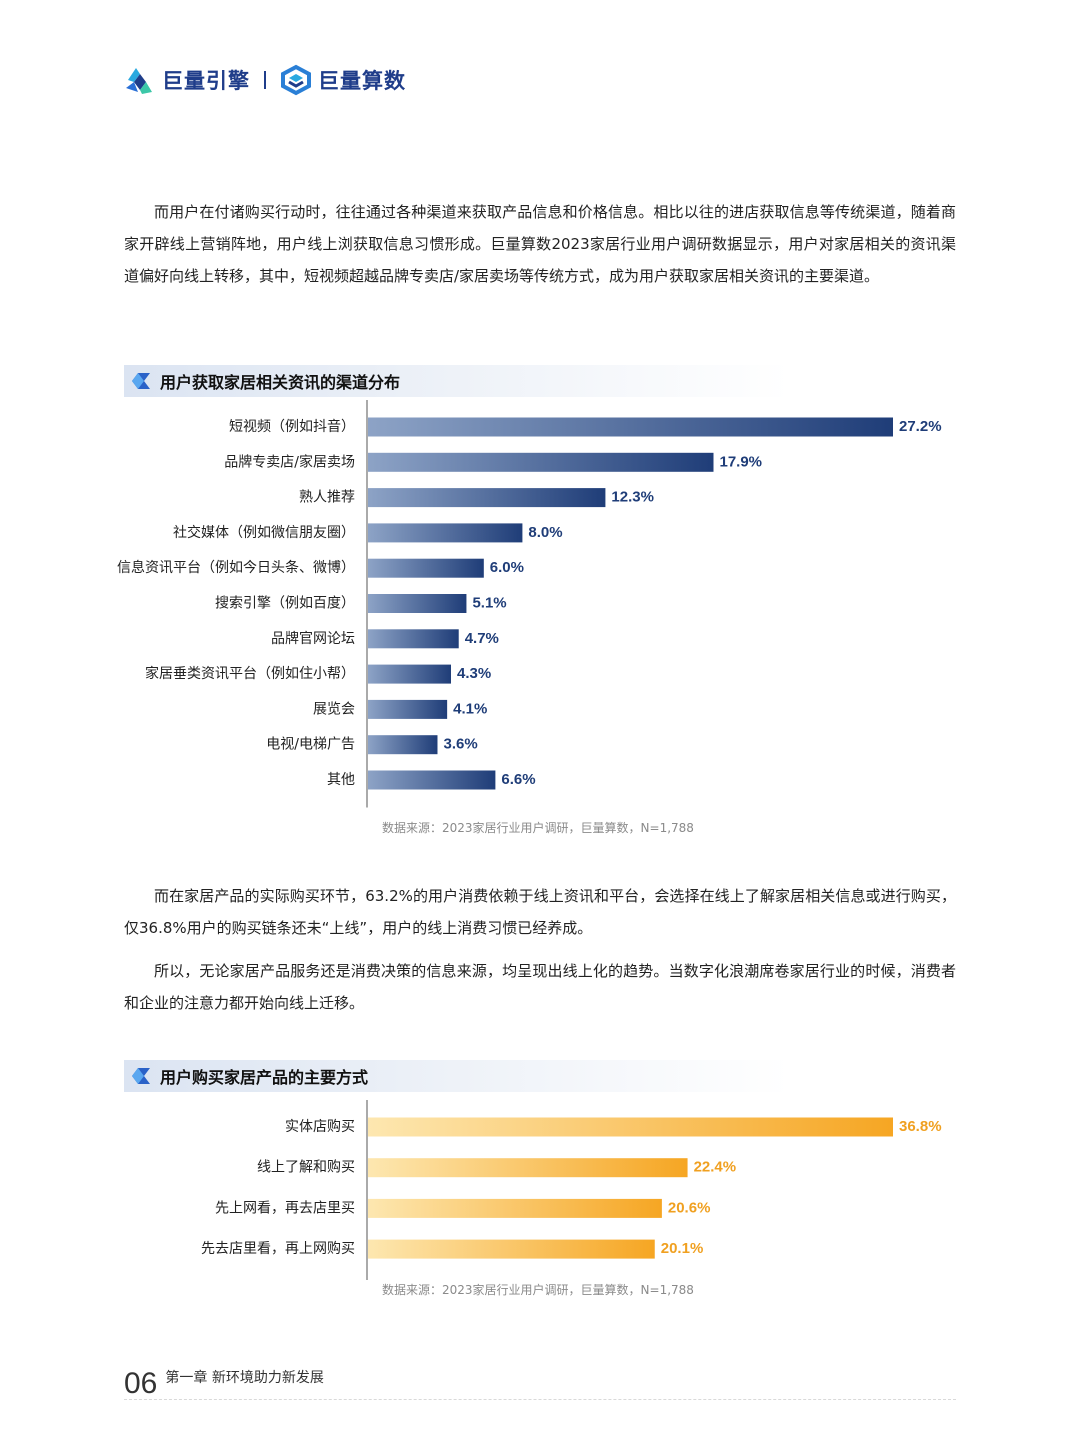 Image resolution: width=1080 pixels, height=1455 pixels. What do you see at coordinates (236, 567) in the screenshot?
I see `category-label: 信息资讯平台（例如今日头条、微博）` at bounding box center [236, 567].